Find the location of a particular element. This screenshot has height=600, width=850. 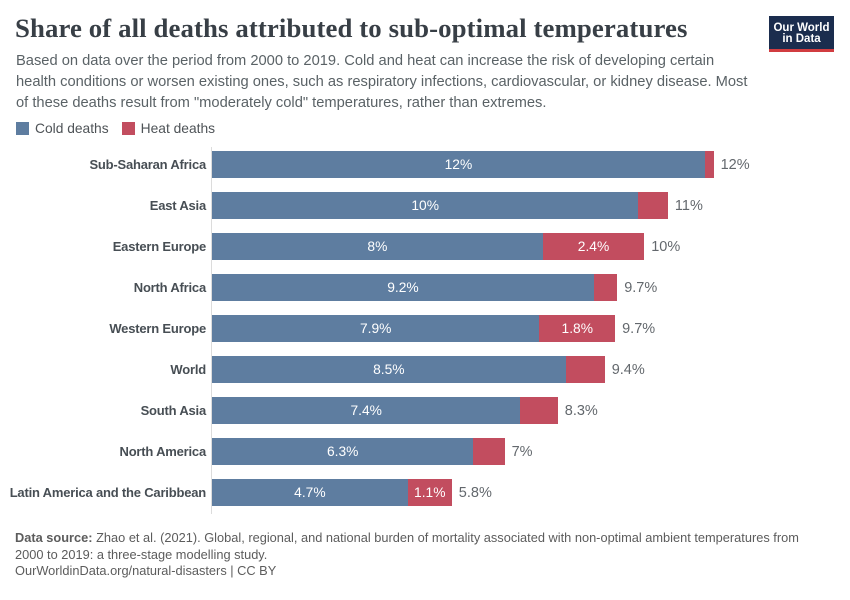

cold-bar-segment: 9.2% is located at coordinates (403, 287).